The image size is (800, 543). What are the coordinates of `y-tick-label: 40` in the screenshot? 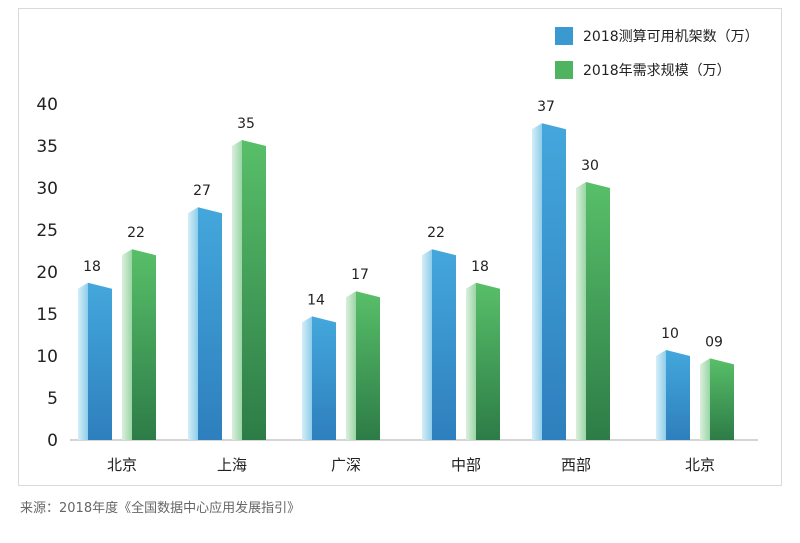 It's located at (47, 105).